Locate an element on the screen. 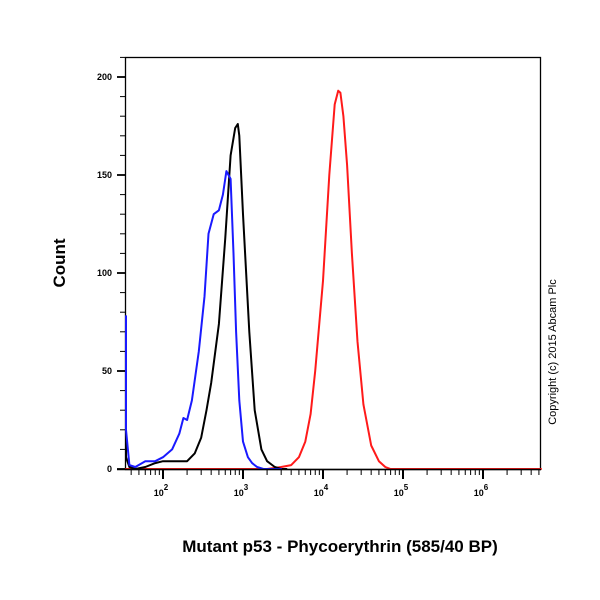  y-tick-label: 150 is located at coordinates (104, 175).